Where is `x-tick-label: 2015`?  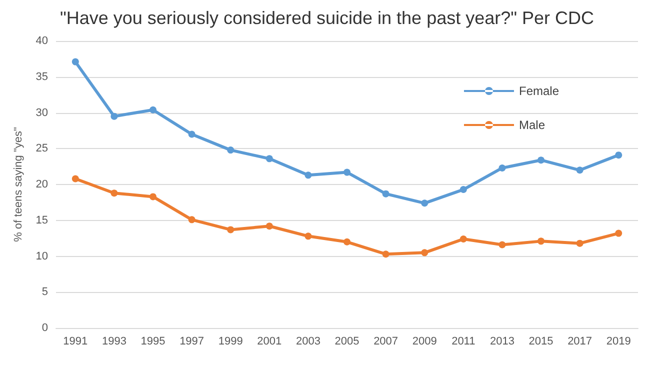 x-tick-label: 2015 is located at coordinates (541, 342).